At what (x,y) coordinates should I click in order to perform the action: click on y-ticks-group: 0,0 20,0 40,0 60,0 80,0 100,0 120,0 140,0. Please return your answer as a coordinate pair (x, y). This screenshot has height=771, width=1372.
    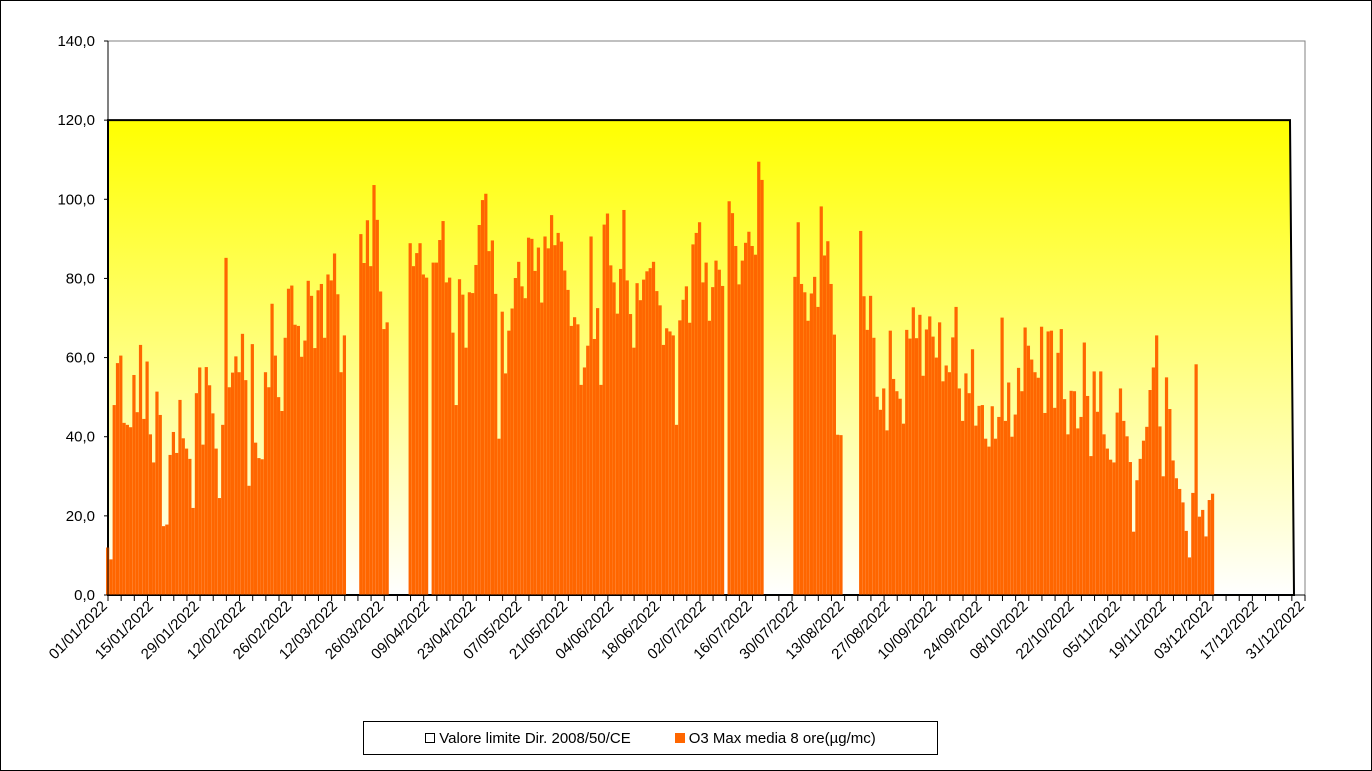
    Looking at the image, I should click on (82, 318).